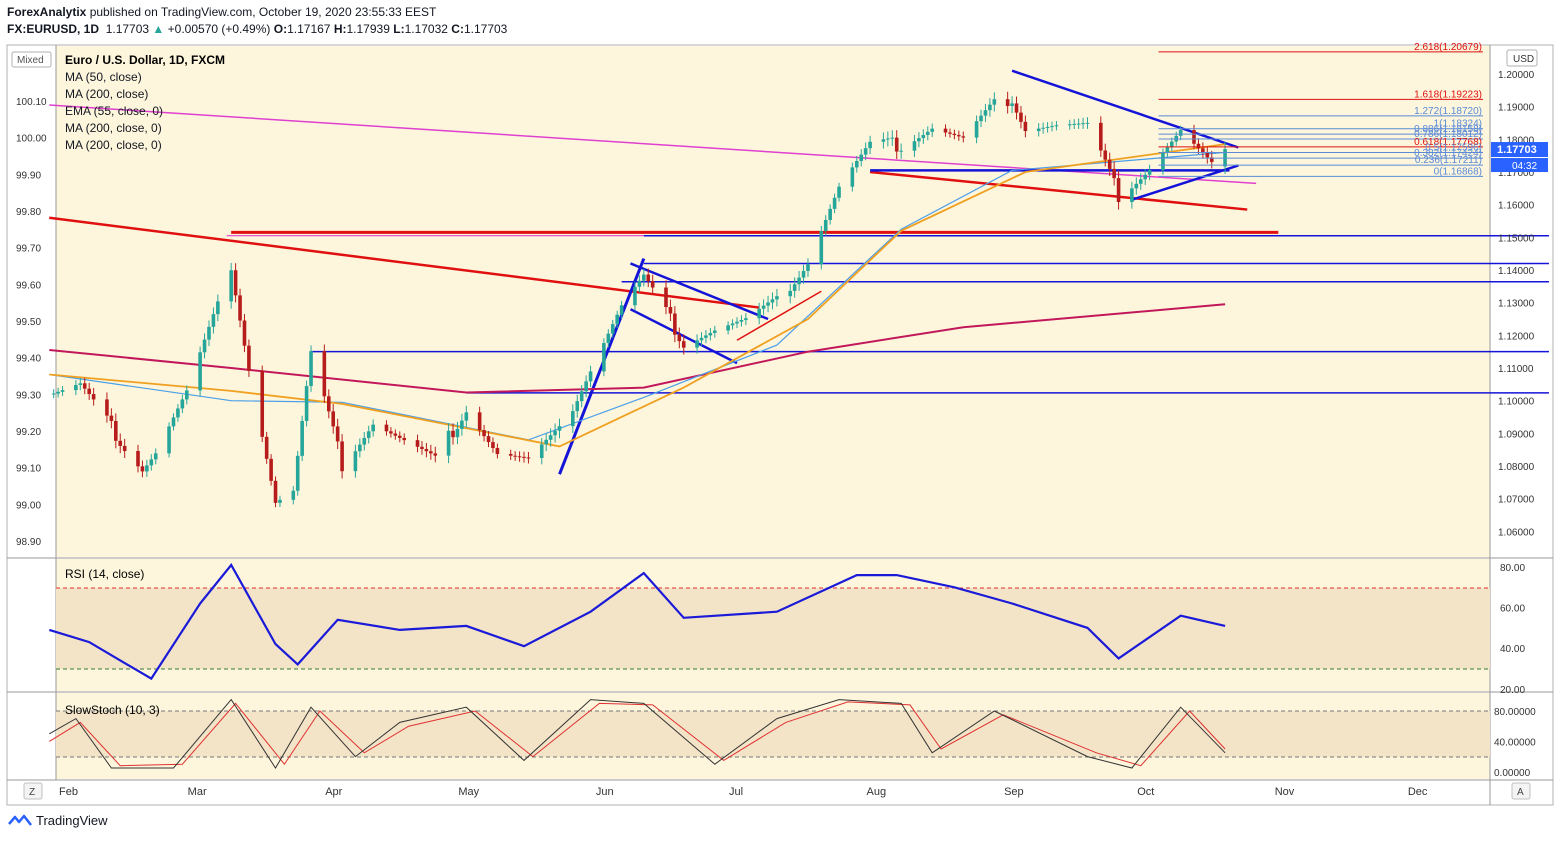 The width and height of the screenshot is (1560, 841). What do you see at coordinates (20, 820) in the screenshot?
I see `tradingview-logo-icon` at bounding box center [20, 820].